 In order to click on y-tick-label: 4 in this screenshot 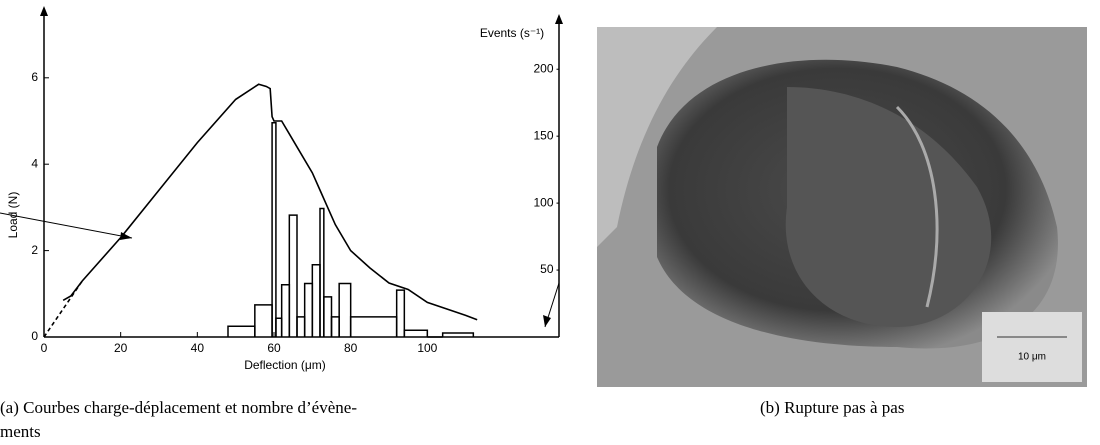, I will do `click(34, 163)`.